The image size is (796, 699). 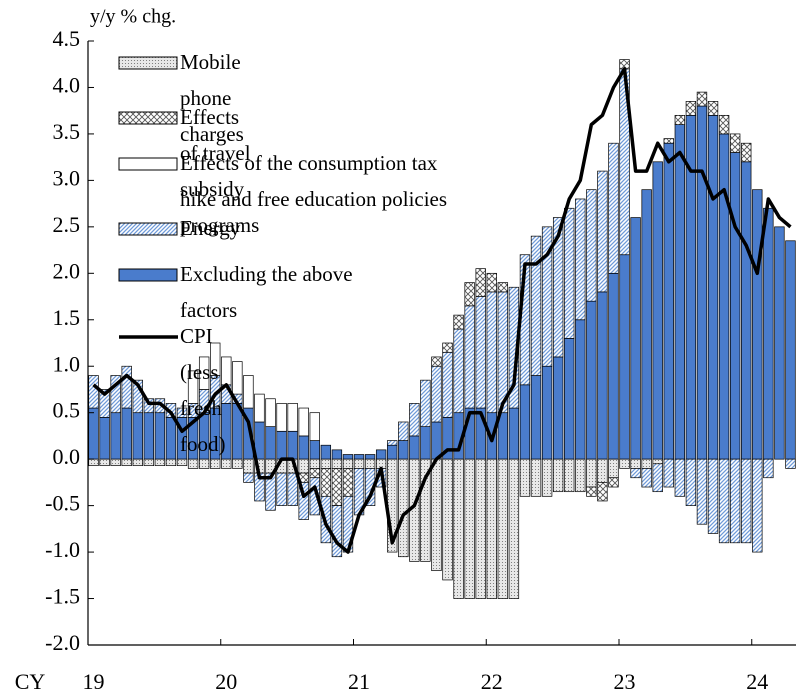 What do you see at coordinates (203, 390) in the screenshot?
I see `legend-label: CPI (less fresh food)` at bounding box center [203, 390].